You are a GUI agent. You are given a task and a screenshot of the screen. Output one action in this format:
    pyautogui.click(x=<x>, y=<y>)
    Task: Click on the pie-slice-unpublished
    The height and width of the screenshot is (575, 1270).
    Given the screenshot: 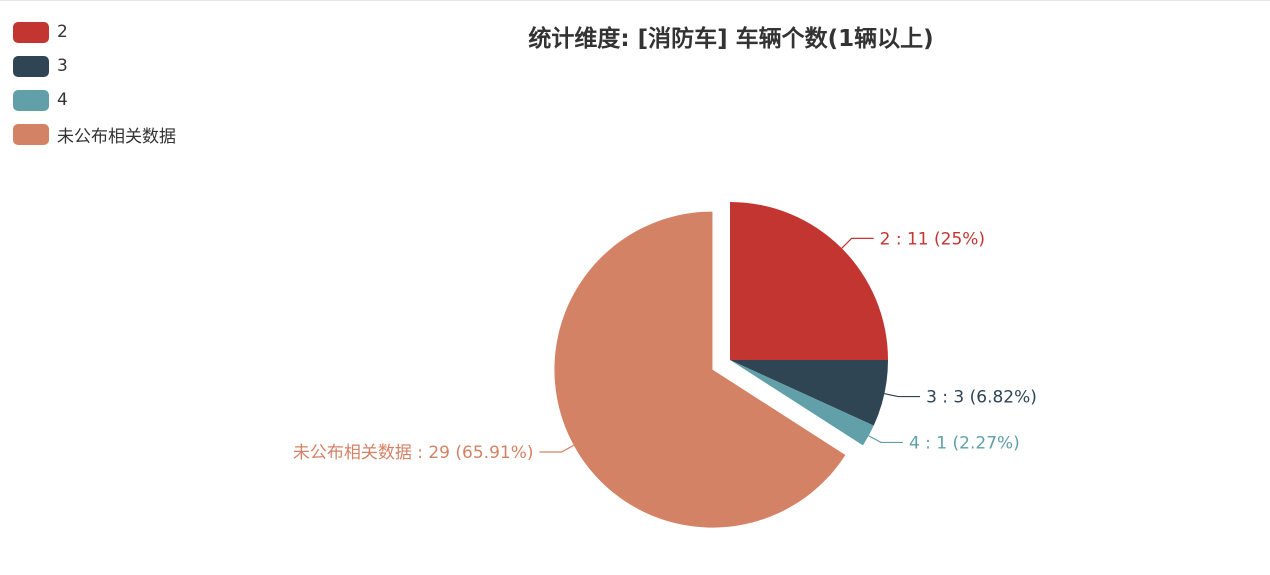 What is the action you would take?
    pyautogui.click(x=700, y=369)
    